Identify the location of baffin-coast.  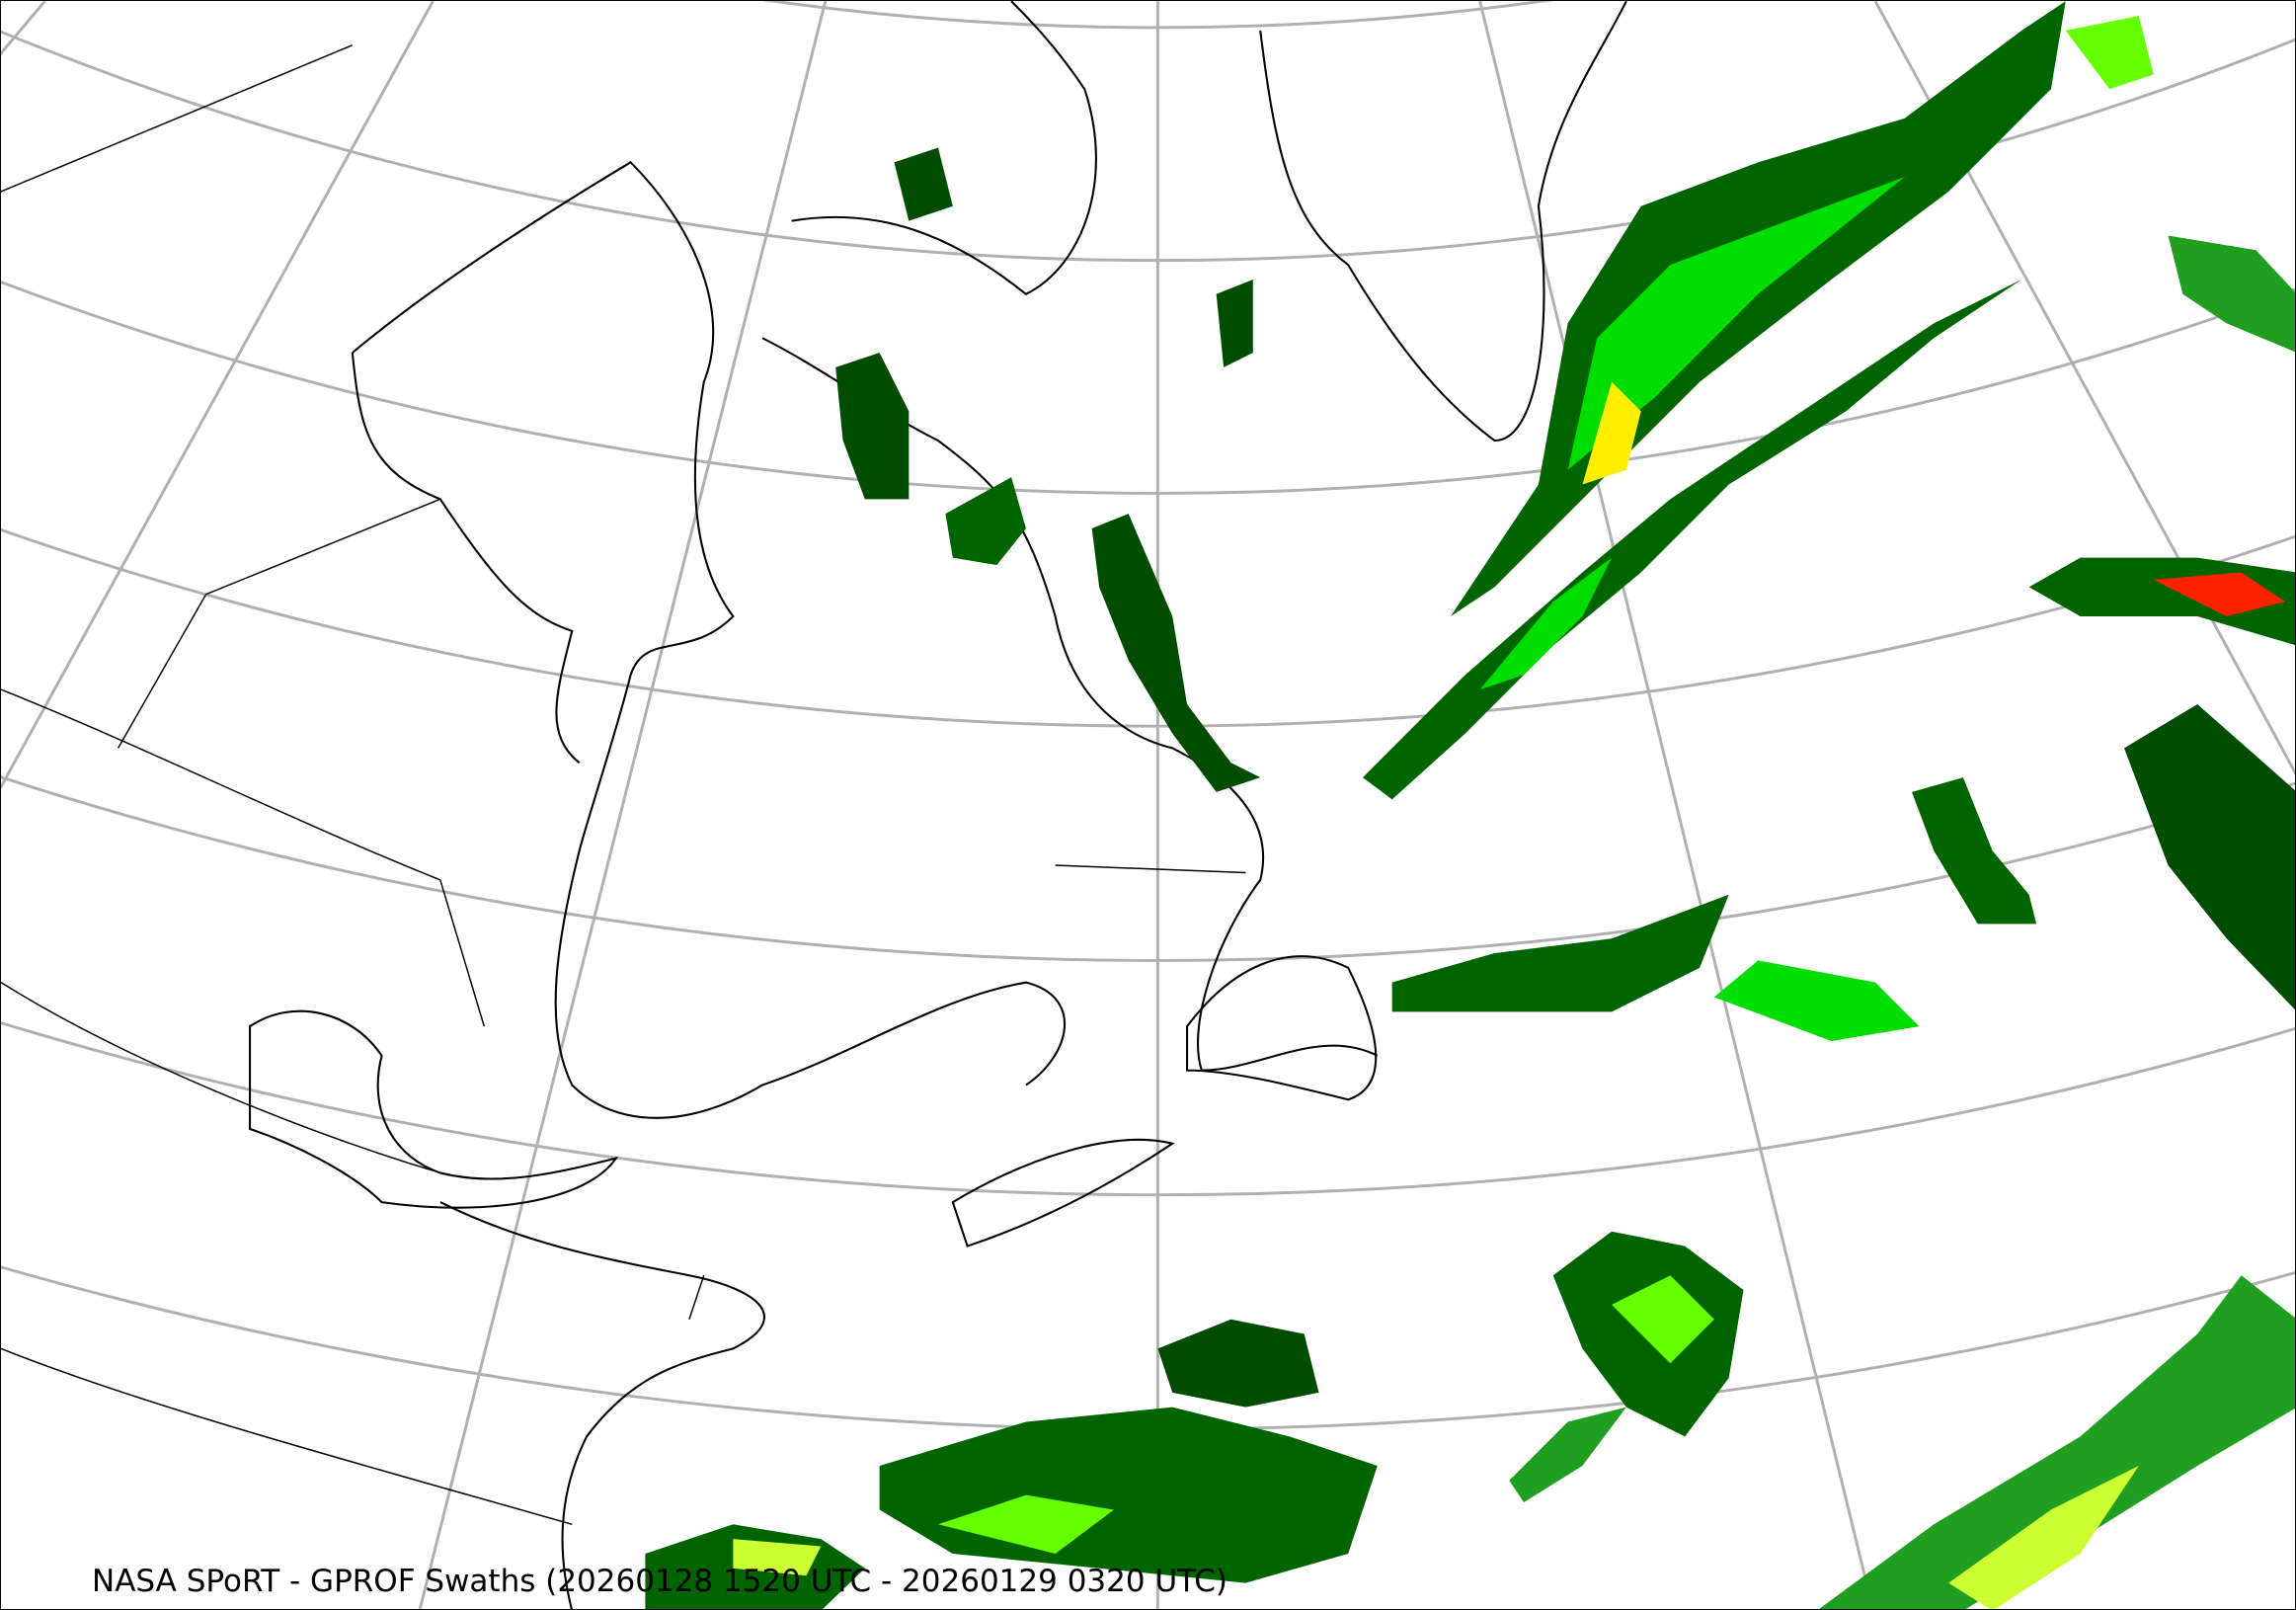
(944, 148).